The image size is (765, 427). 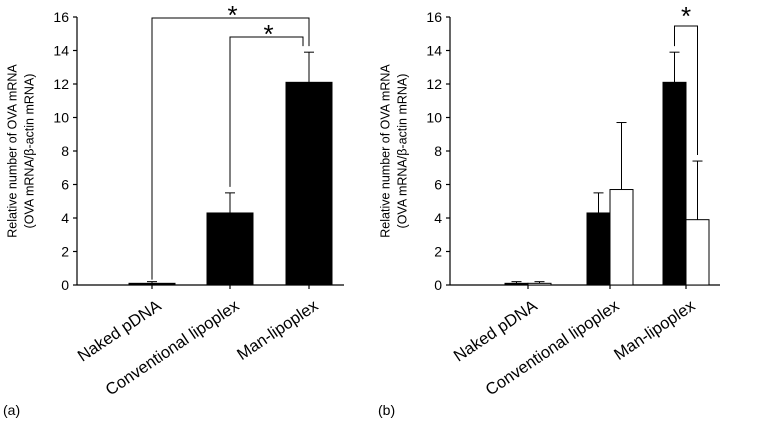 I want to click on panel-label: (a), so click(x=11, y=410).